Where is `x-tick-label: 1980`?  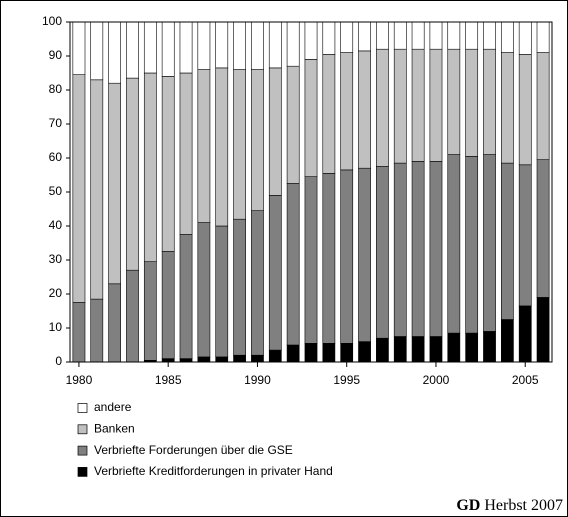 x-tick-label: 1980 is located at coordinates (79, 380).